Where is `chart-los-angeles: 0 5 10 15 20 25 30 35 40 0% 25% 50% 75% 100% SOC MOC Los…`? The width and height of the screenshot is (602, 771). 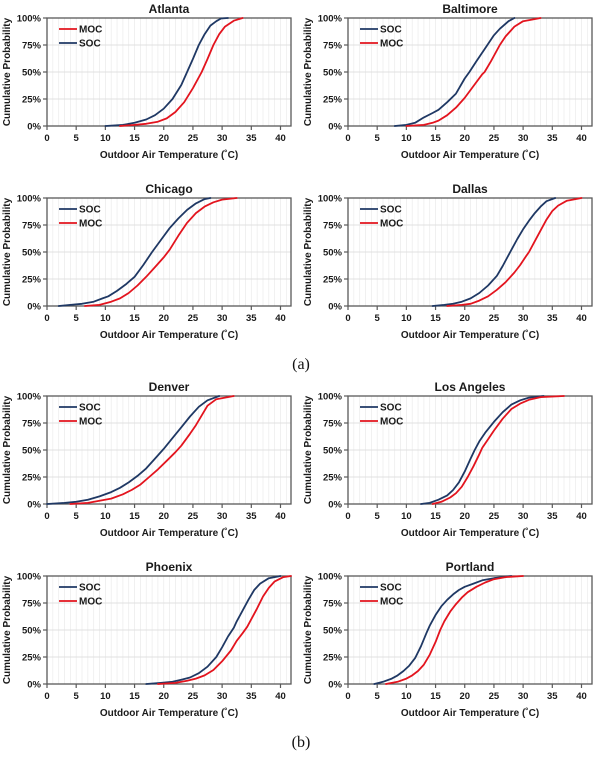
chart-los-angeles: 0 5 10 15 20 25 30 35 40 0% 25% 50% 75% 100% SOC MOC Los… is located at coordinates (448, 459).